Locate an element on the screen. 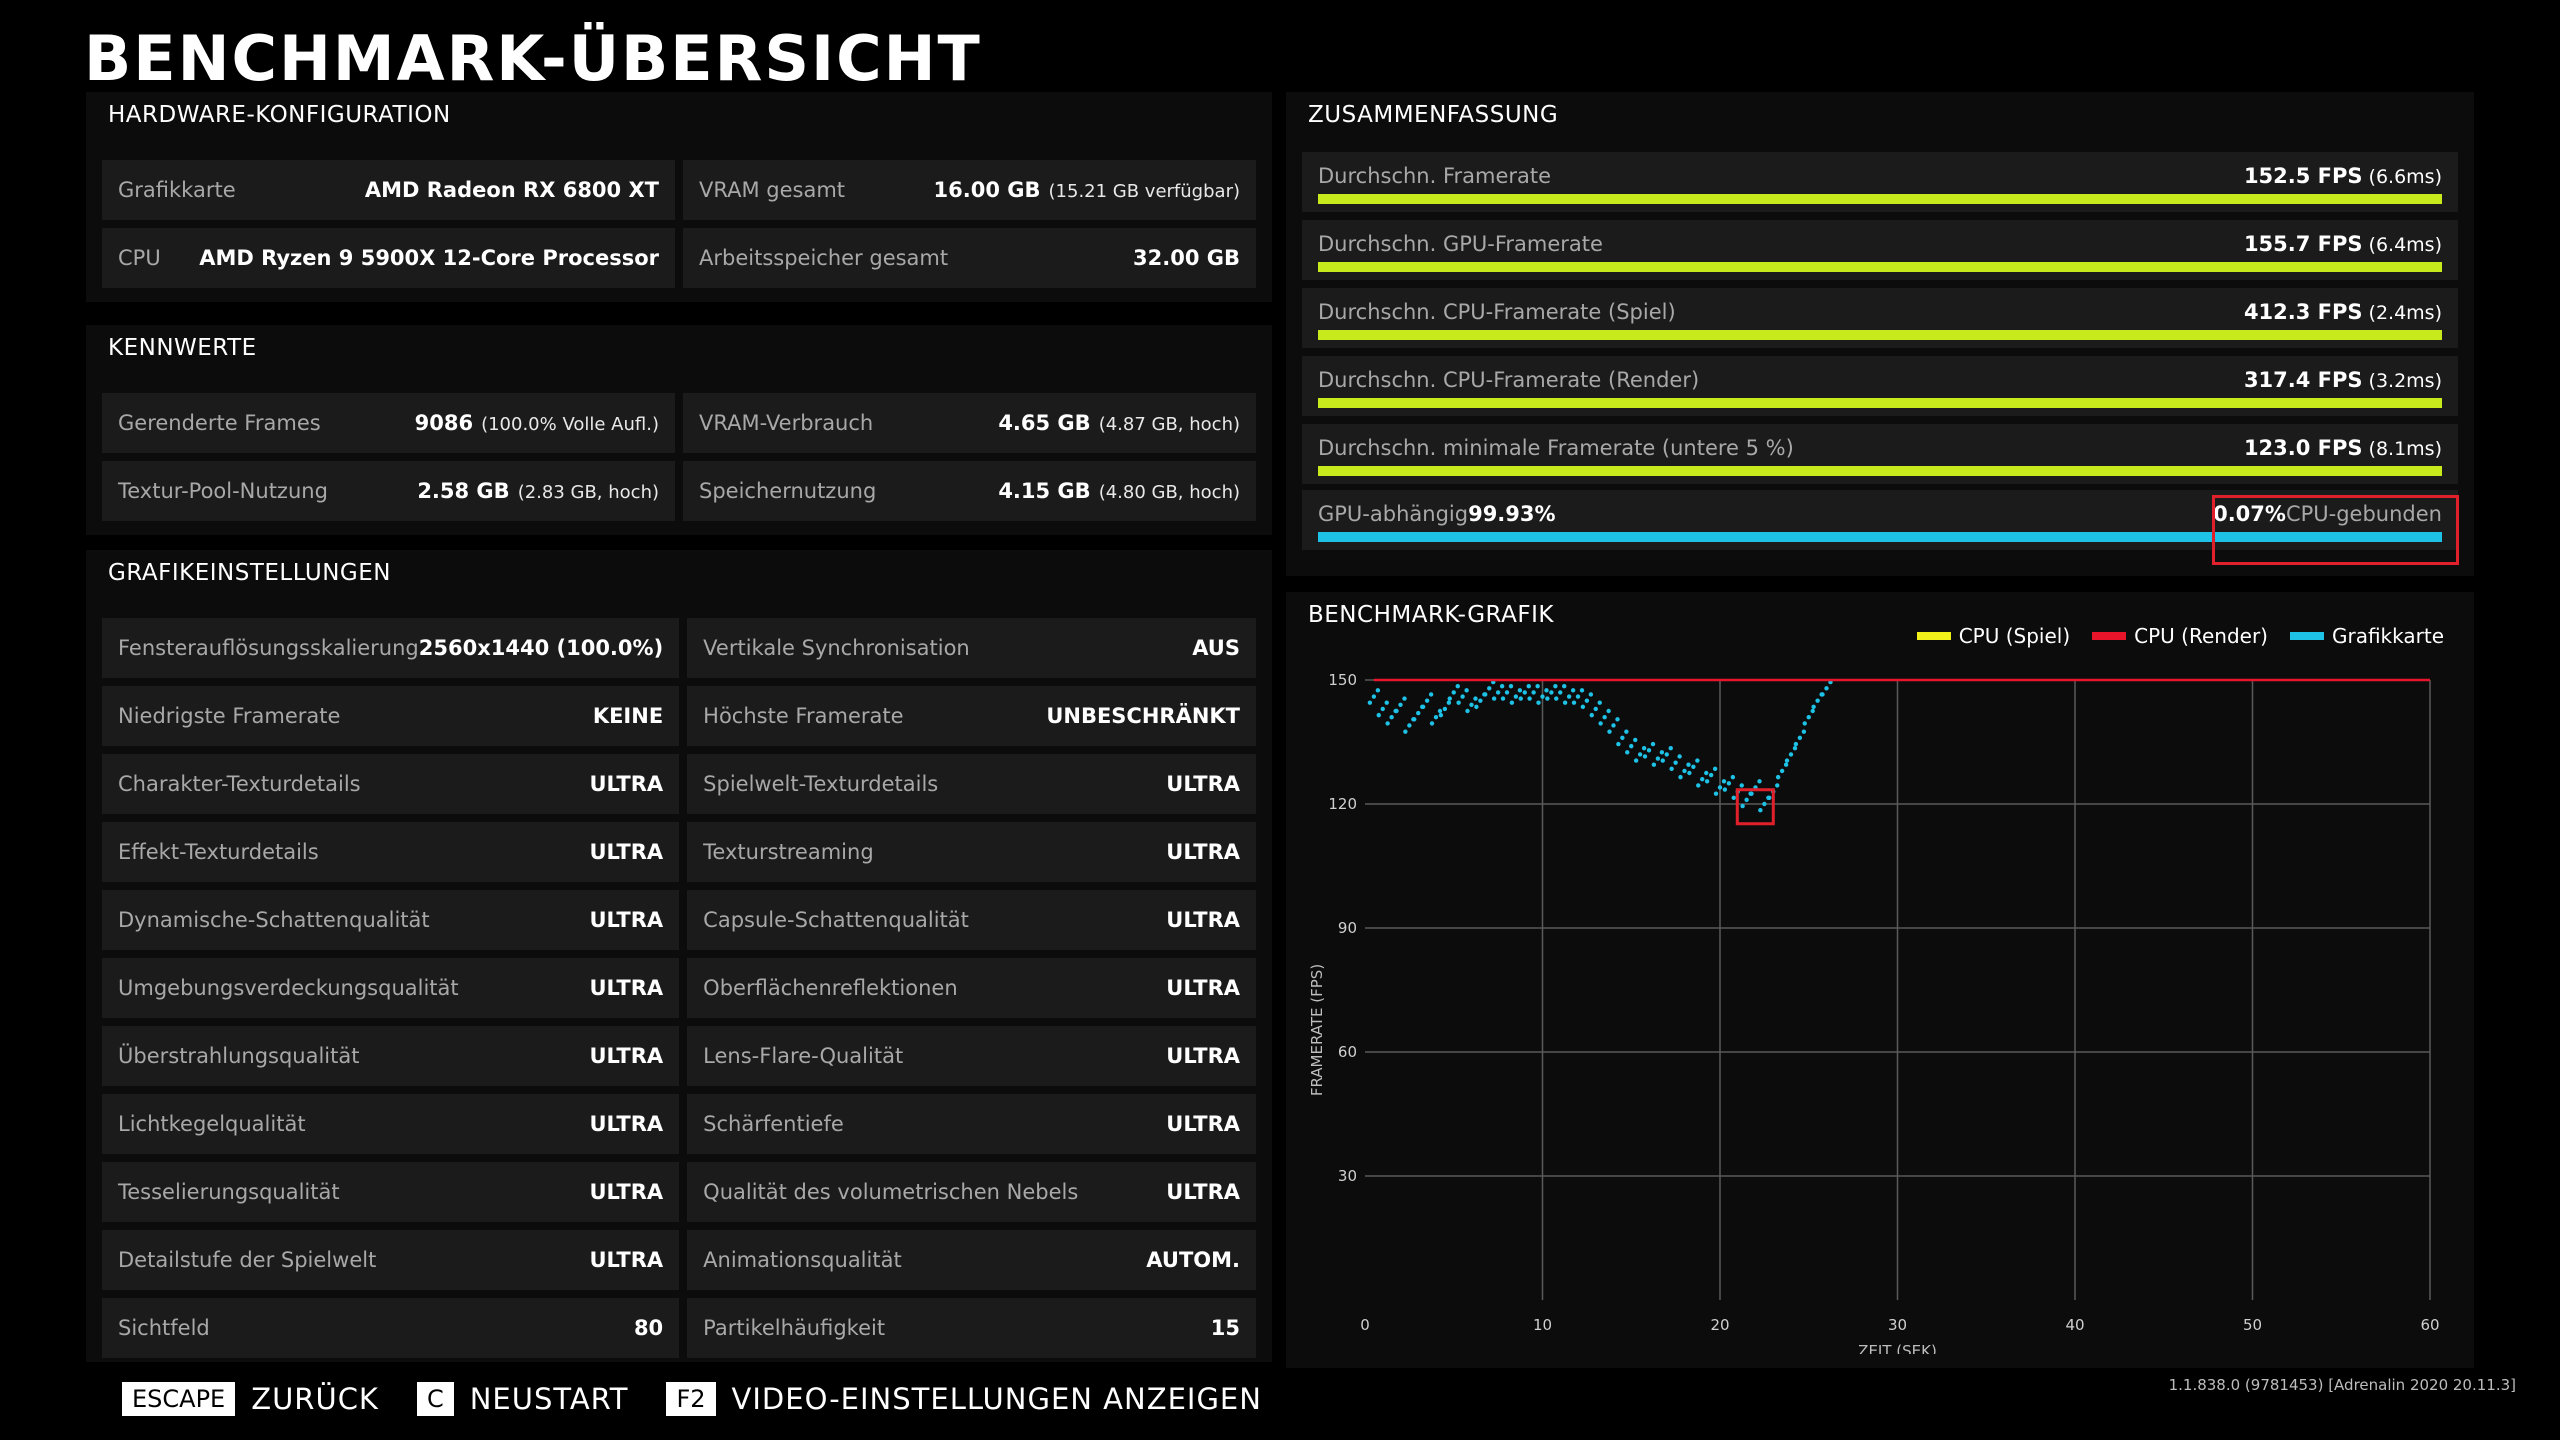 This screenshot has height=1440, width=2560. setting-cell: Umgebungsverdeckungsqualität ULTRA is located at coordinates (391, 988).